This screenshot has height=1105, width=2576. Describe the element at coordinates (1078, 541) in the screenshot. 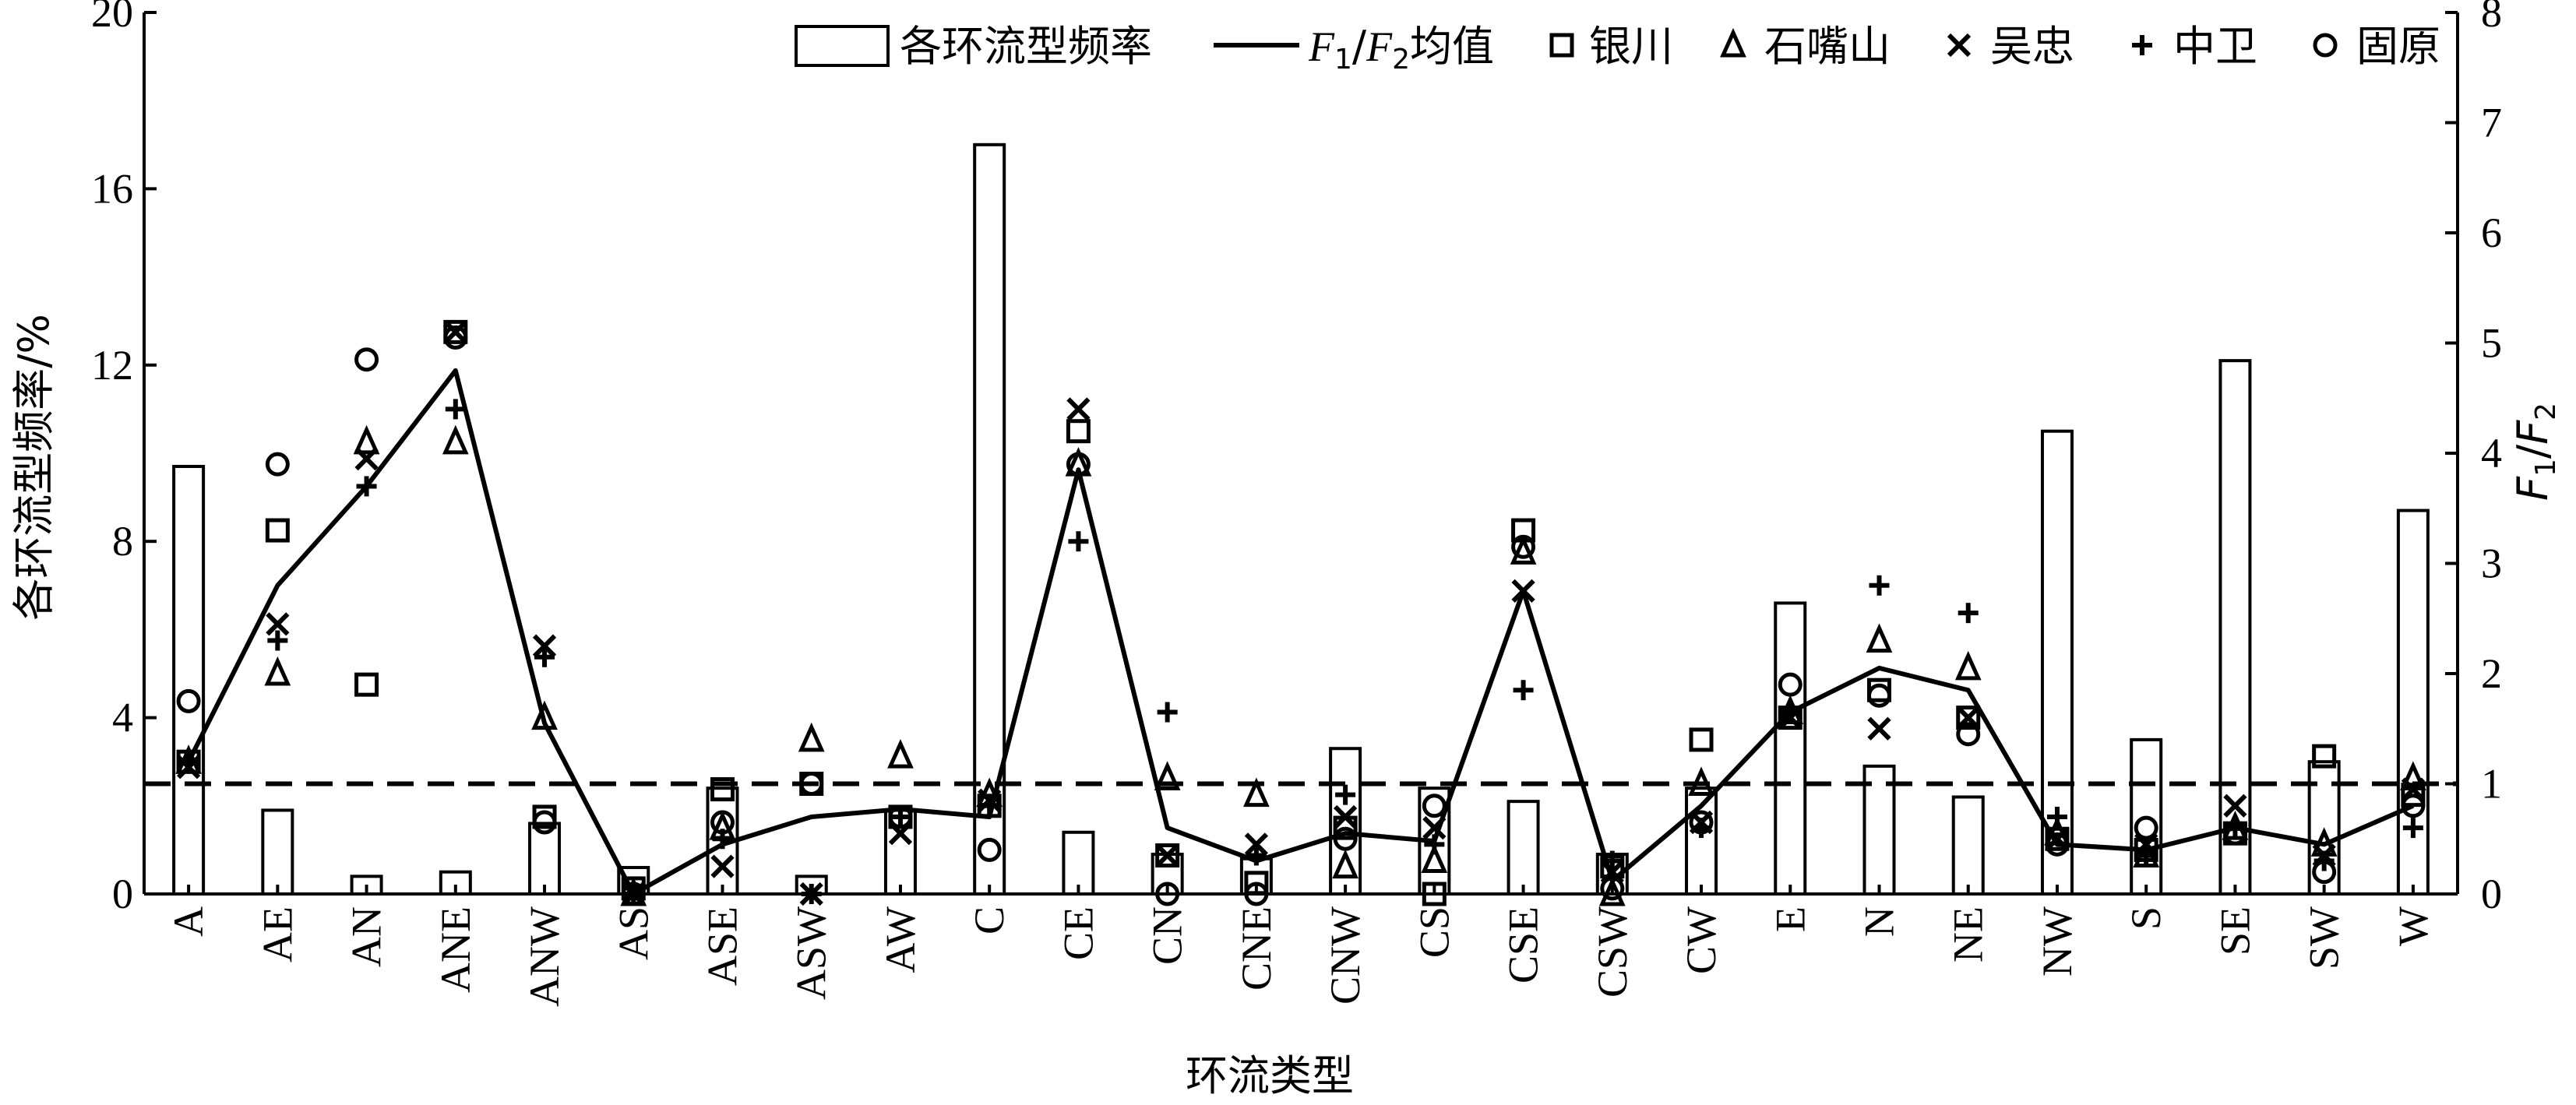

I see `point-plus-CE` at that location.